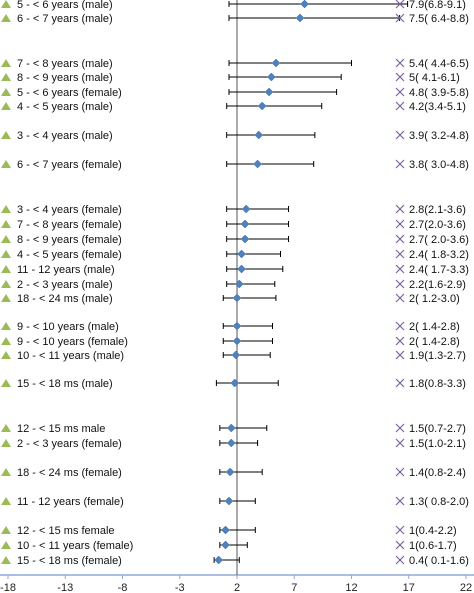 The image size is (474, 593). What do you see at coordinates (69, 561) in the screenshot?
I see `row-label: 15 - < 18 ms (female)` at bounding box center [69, 561].